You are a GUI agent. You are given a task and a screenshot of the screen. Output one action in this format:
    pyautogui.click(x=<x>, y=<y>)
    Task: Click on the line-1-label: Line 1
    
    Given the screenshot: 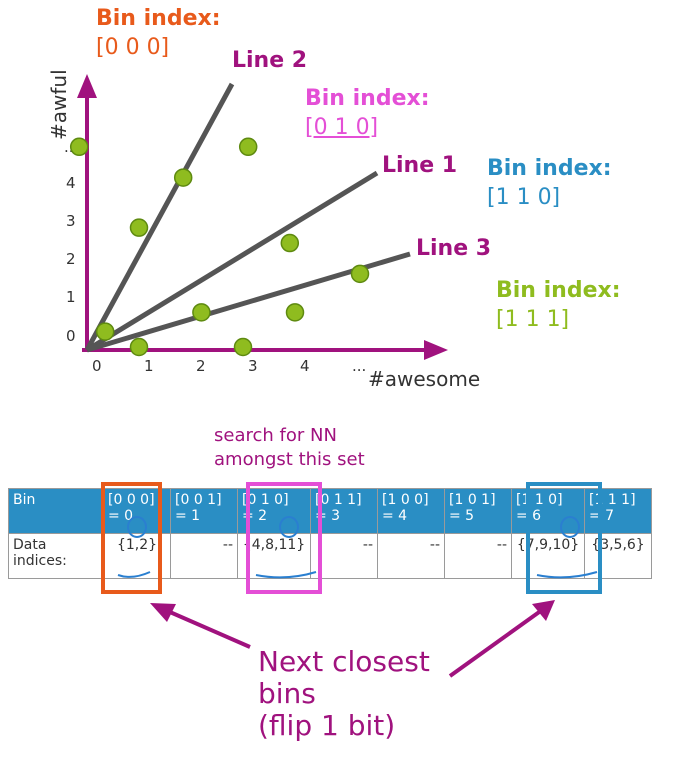 What is the action you would take?
    pyautogui.click(x=420, y=165)
    